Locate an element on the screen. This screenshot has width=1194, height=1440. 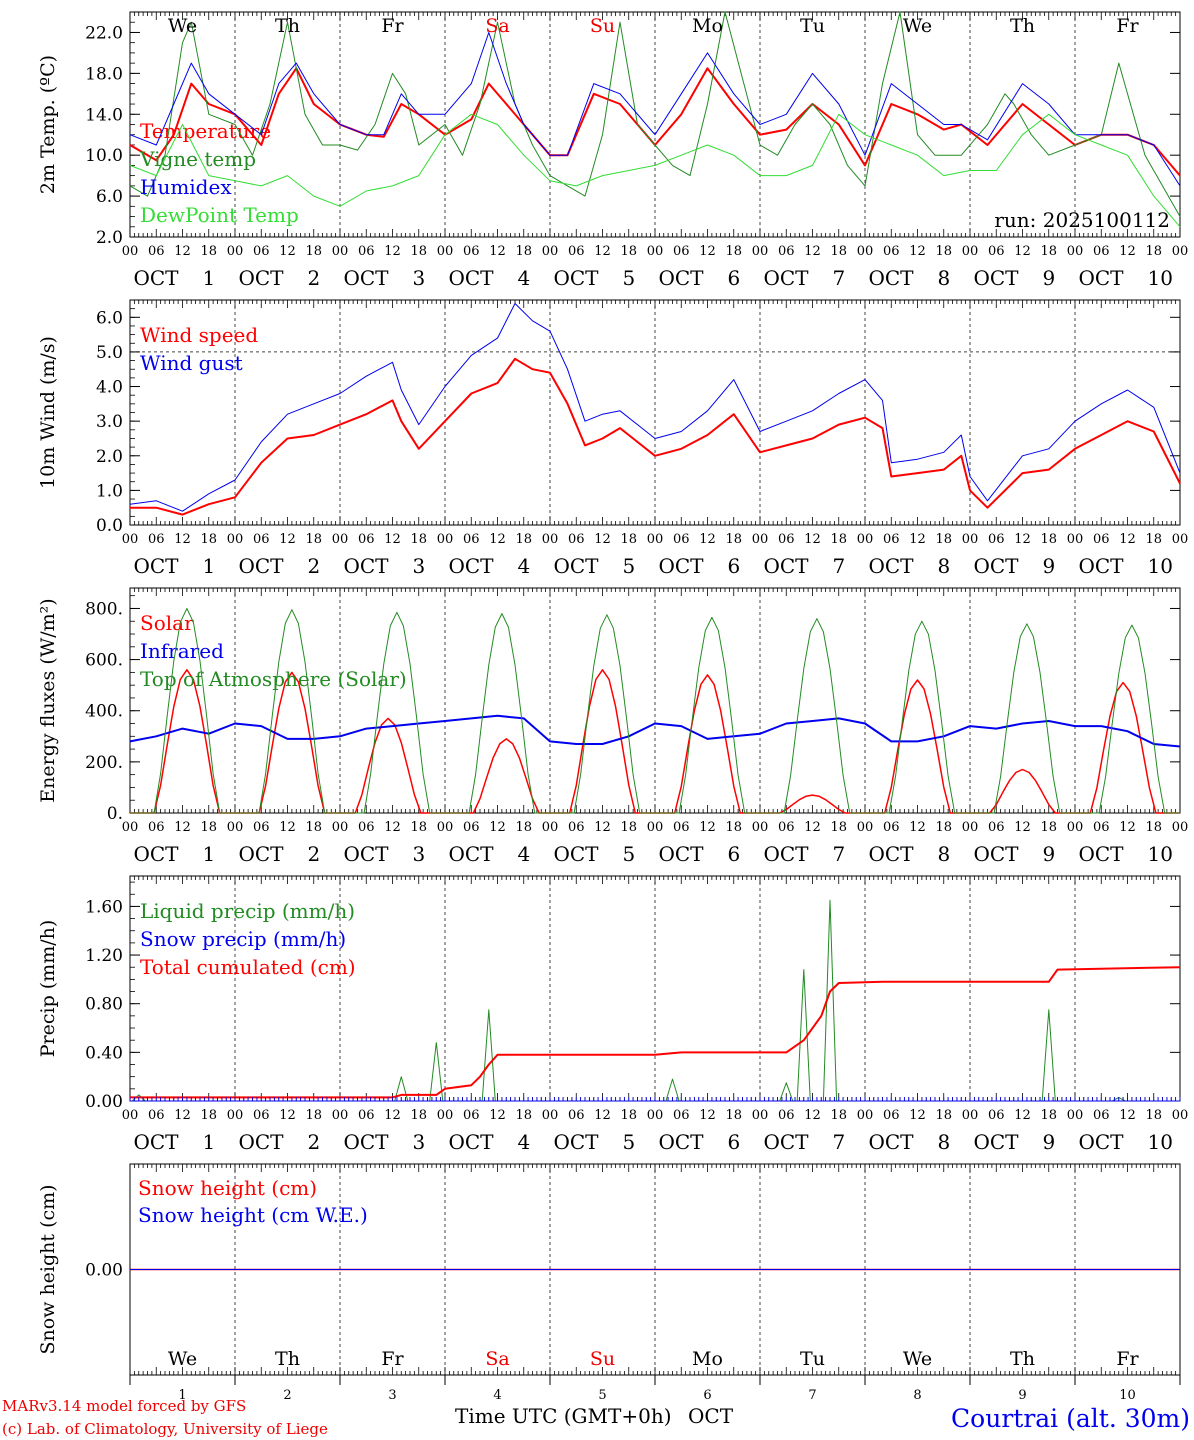
date-day-label: 7 is located at coordinates (839, 854).